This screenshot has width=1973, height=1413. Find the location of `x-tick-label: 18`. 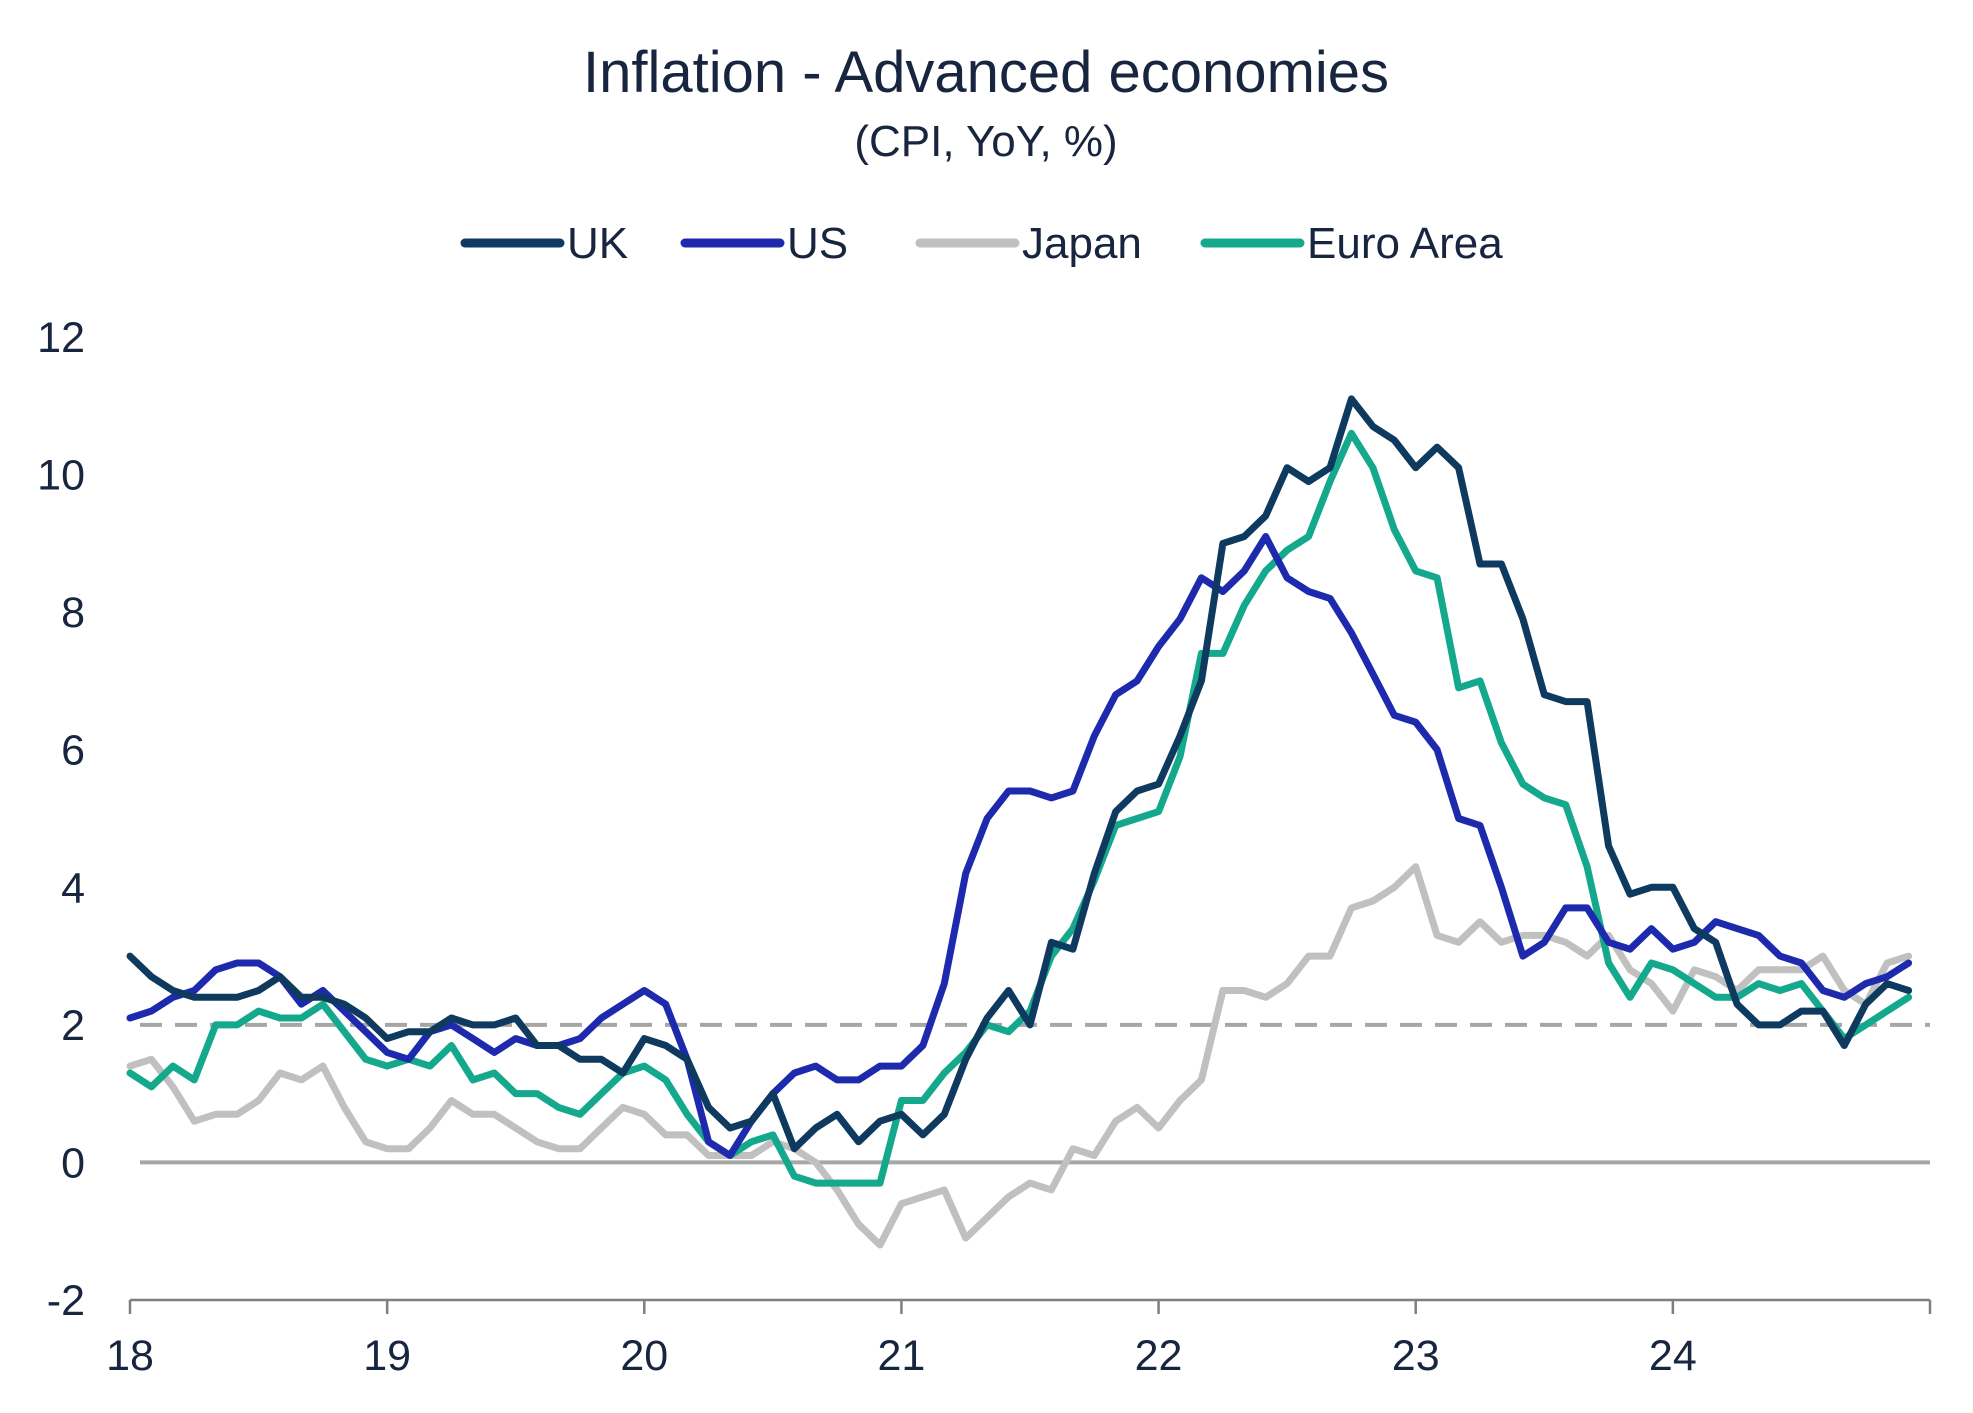

x-tick-label: 18 is located at coordinates (130, 1356).